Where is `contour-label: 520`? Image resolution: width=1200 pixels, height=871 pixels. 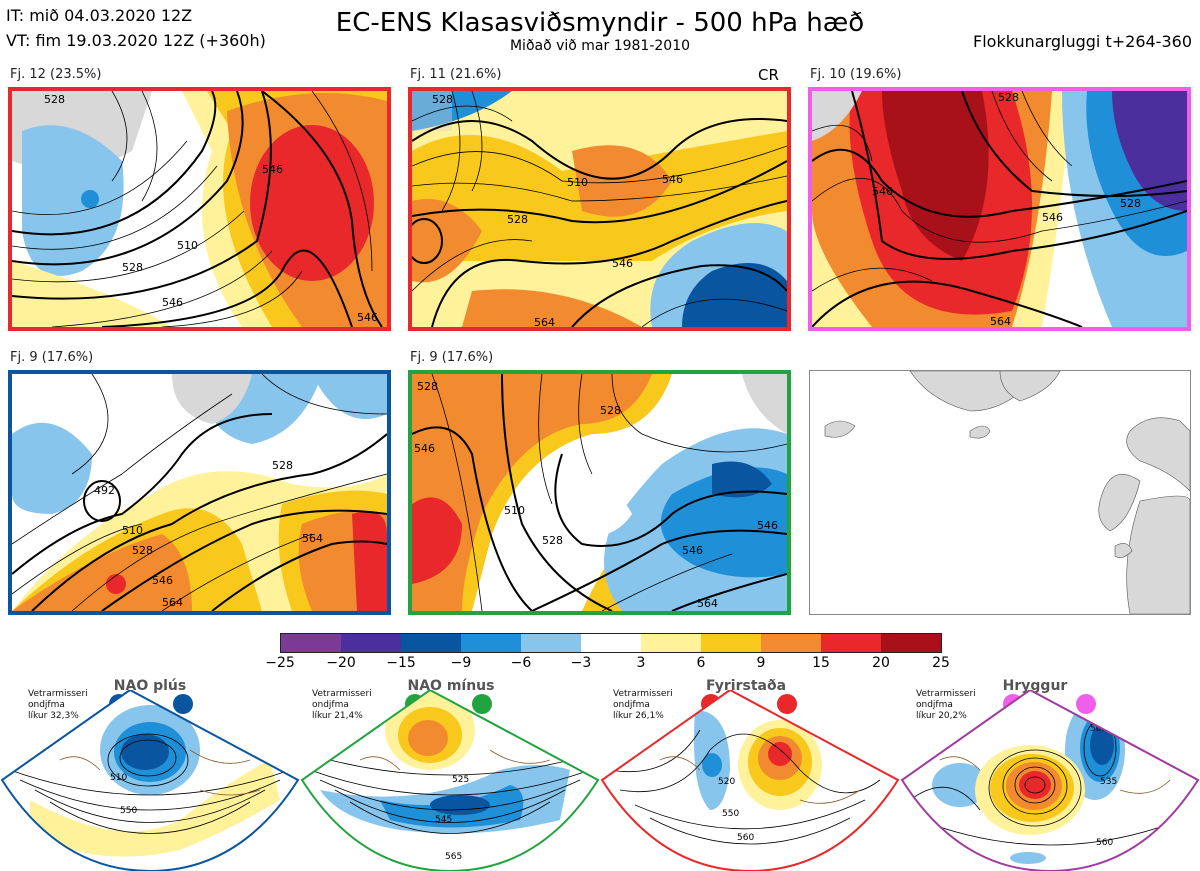
contour-label: 520 is located at coordinates (726, 782).